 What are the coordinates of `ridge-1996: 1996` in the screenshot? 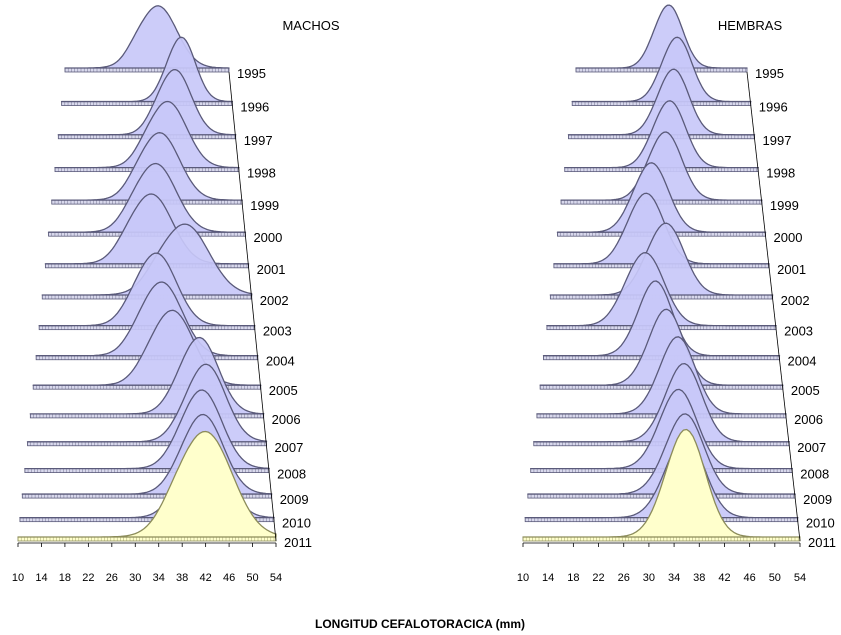 It's located at (164, 75).